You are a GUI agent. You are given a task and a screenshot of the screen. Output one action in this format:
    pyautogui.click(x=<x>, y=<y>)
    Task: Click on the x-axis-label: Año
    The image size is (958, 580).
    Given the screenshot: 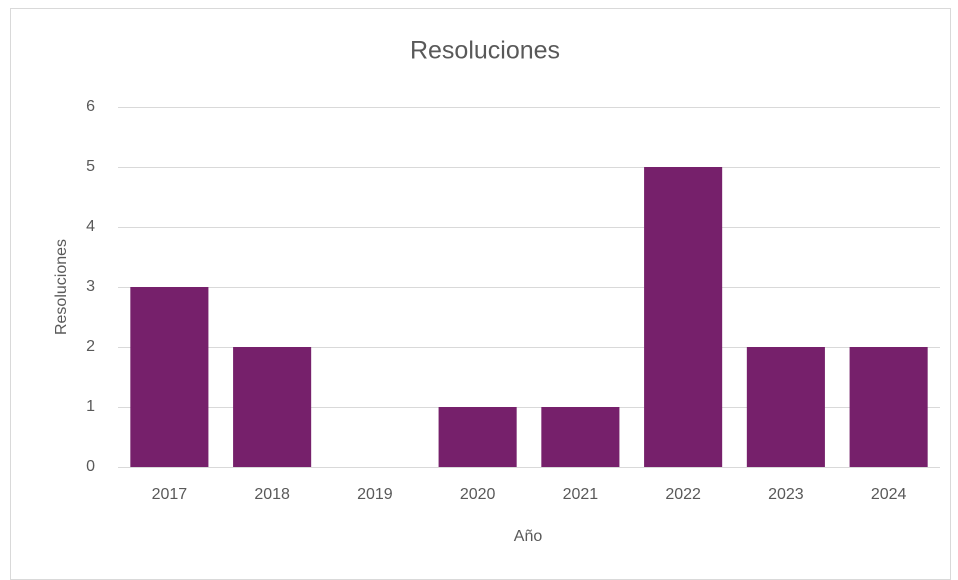 What is the action you would take?
    pyautogui.click(x=528, y=536)
    